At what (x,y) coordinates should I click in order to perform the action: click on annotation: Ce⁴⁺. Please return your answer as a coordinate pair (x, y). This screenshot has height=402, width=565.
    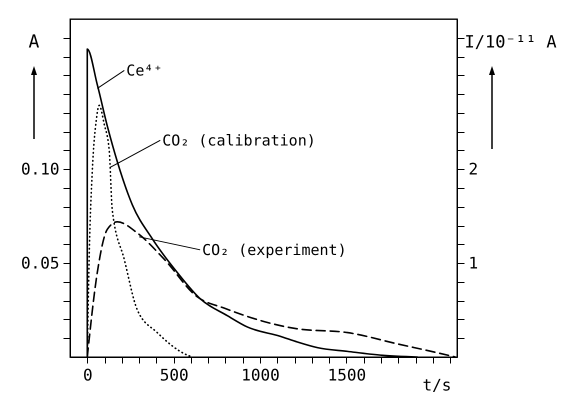
    Looking at the image, I should click on (144, 70).